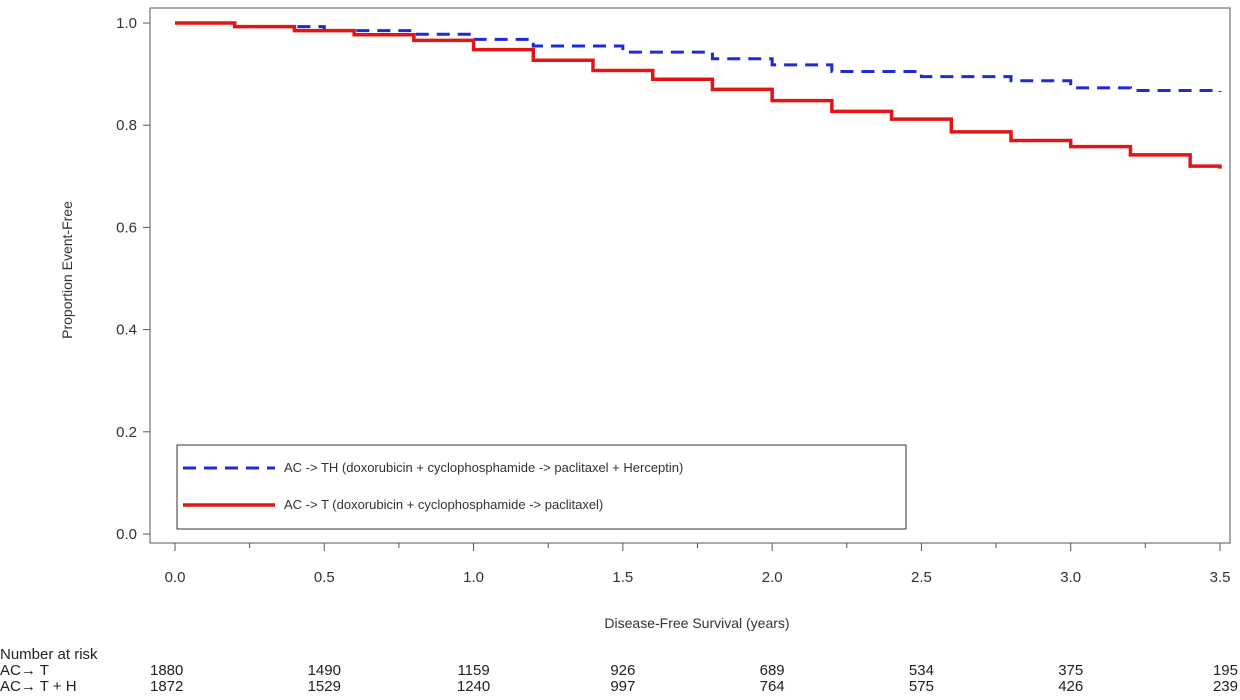 This screenshot has height=700, width=1240. I want to click on y-tick-label: 0.6, so click(126, 227).